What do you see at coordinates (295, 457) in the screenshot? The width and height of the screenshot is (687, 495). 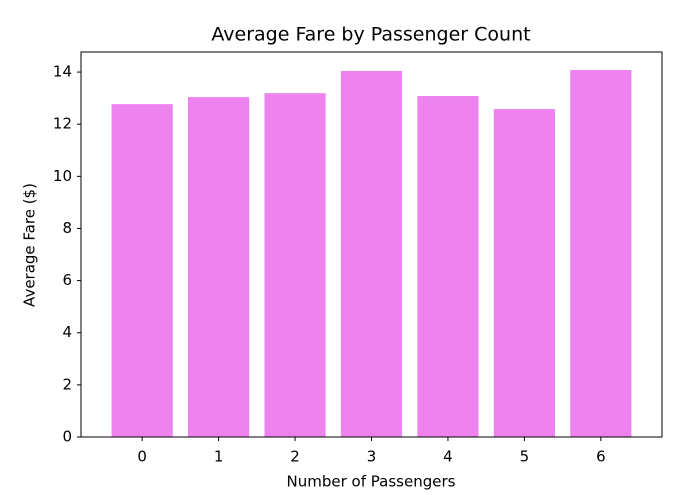 I see `x-tick-label: 2` at bounding box center [295, 457].